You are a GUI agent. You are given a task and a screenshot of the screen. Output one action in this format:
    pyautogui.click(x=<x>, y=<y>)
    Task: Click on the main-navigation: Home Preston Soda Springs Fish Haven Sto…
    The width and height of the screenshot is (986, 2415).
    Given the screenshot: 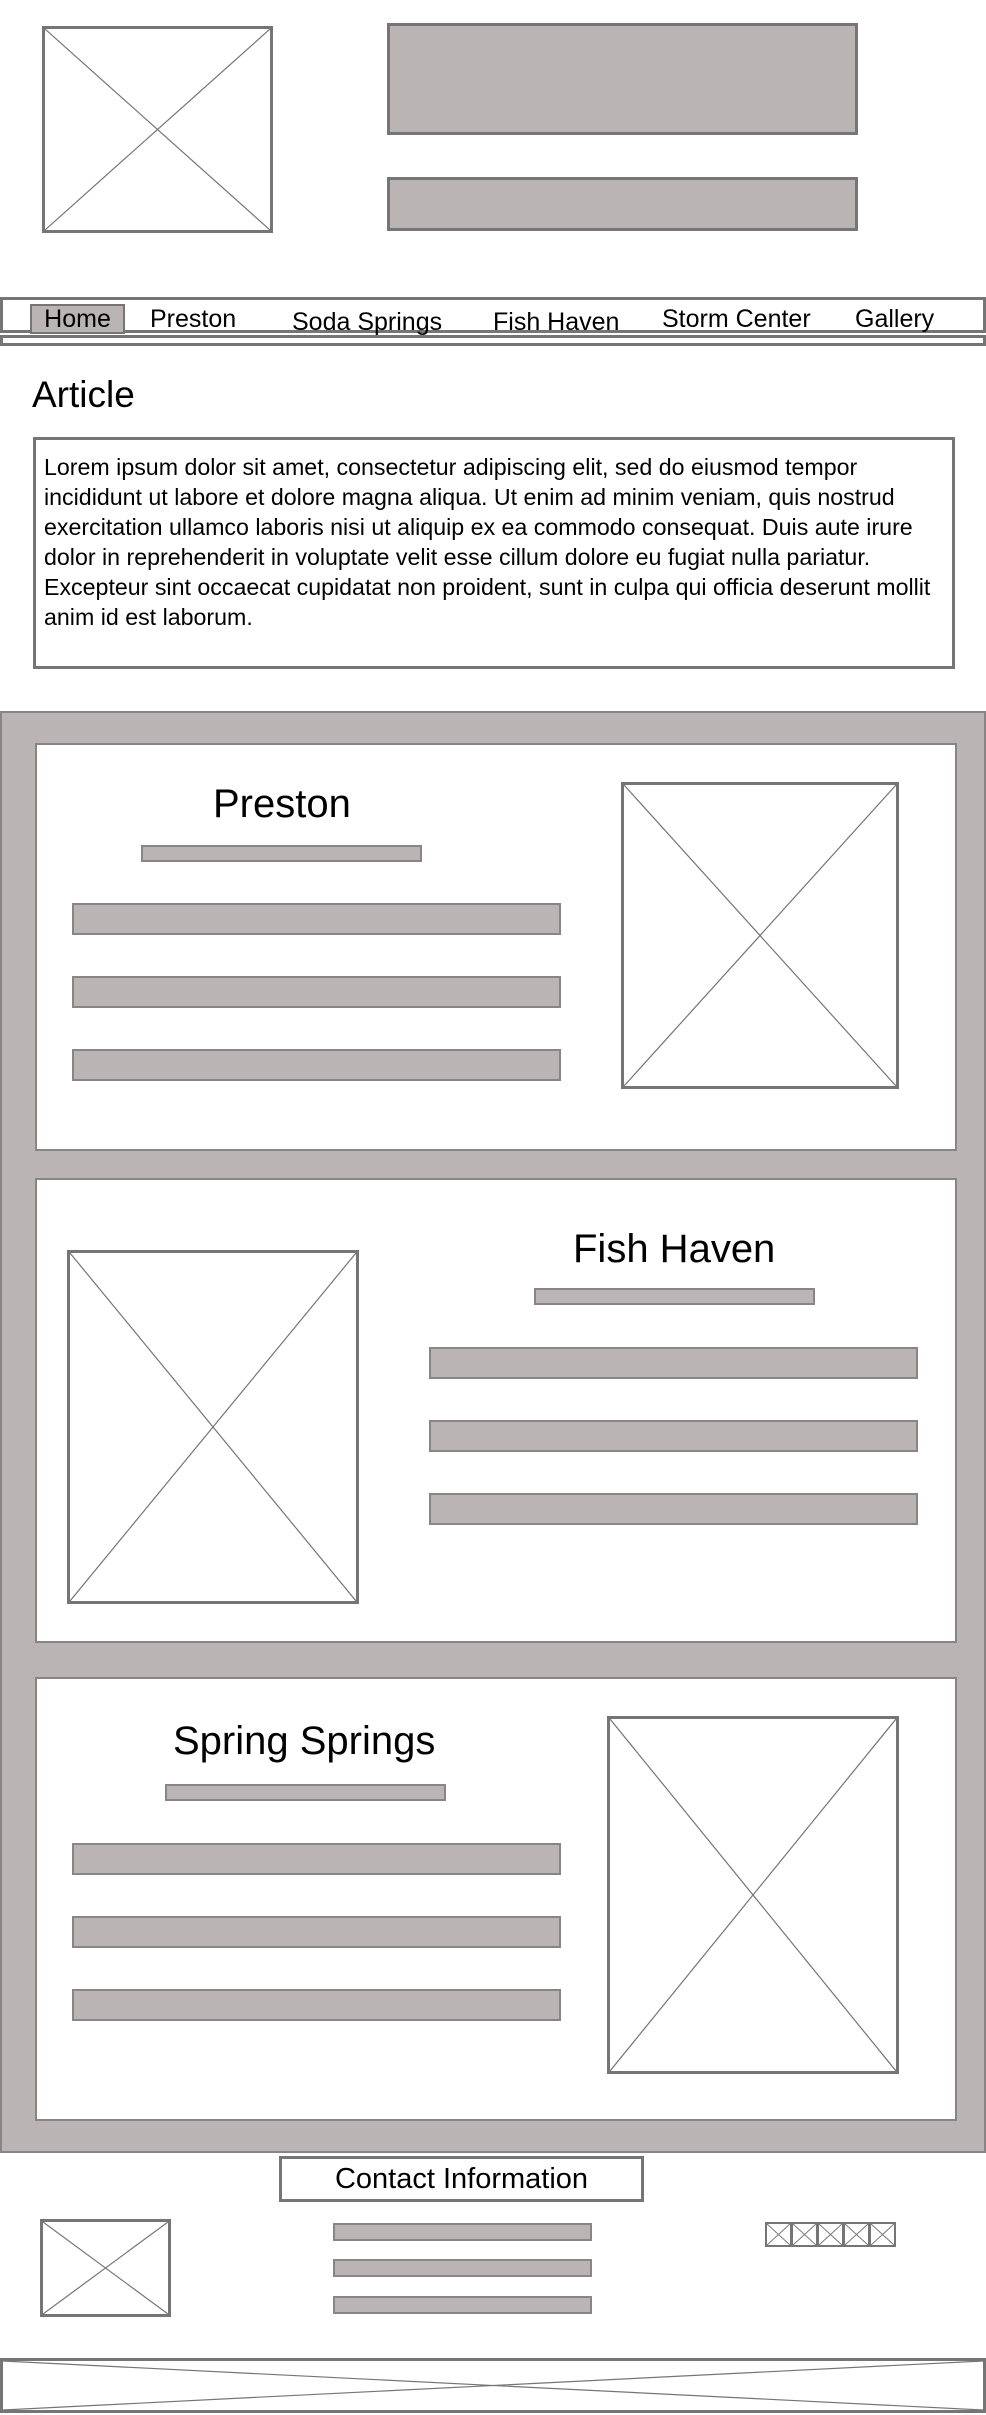 What is the action you would take?
    pyautogui.click(x=493, y=316)
    